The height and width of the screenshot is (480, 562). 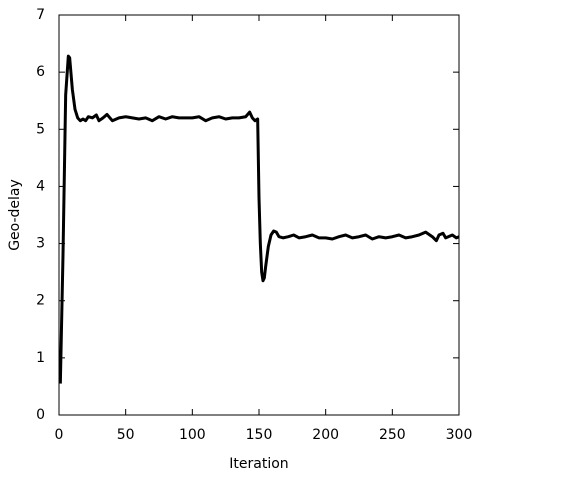 I want to click on y-tick-label: 4, so click(x=40, y=186).